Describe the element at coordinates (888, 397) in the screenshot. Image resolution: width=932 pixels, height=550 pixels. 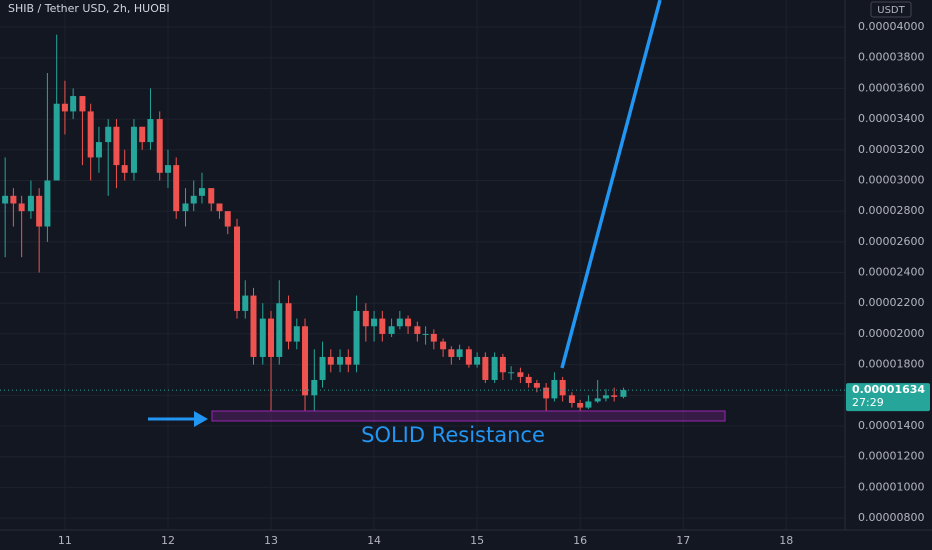
I see `last-price-box` at that location.